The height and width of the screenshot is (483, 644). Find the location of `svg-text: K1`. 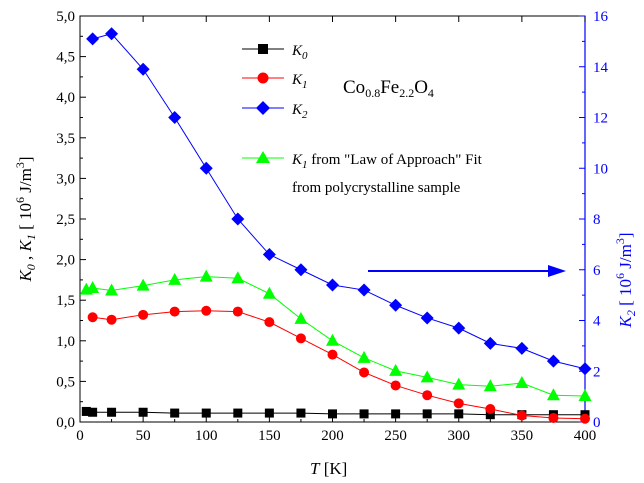

svg-text: K1 is located at coordinates (299, 81).